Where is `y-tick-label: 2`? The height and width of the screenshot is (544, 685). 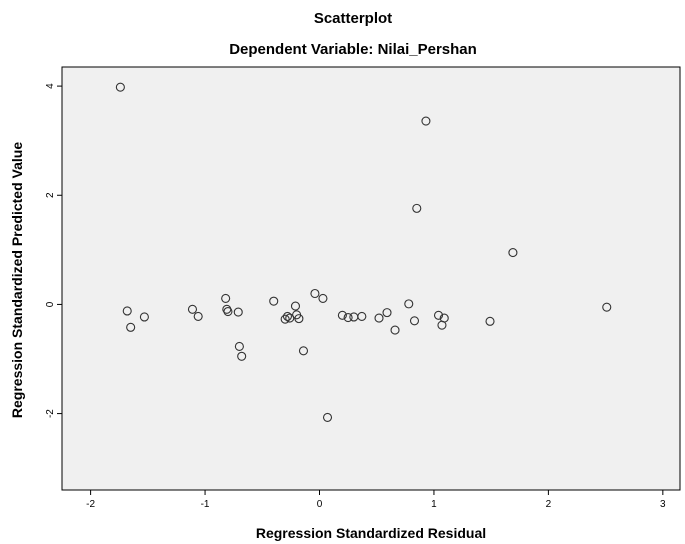 y-tick-label: 2 is located at coordinates (50, 195).